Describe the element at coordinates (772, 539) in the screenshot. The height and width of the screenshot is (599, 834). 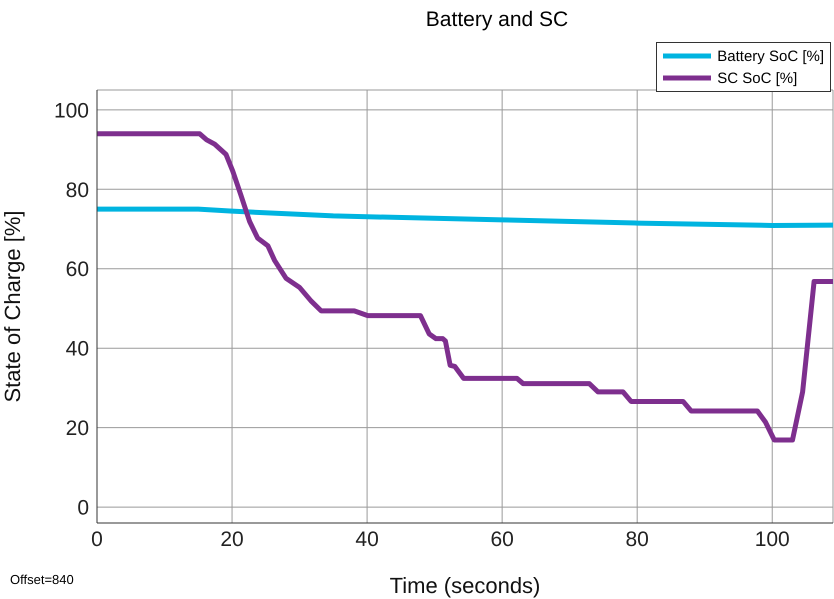
I see `x-tick-label: 100` at that location.